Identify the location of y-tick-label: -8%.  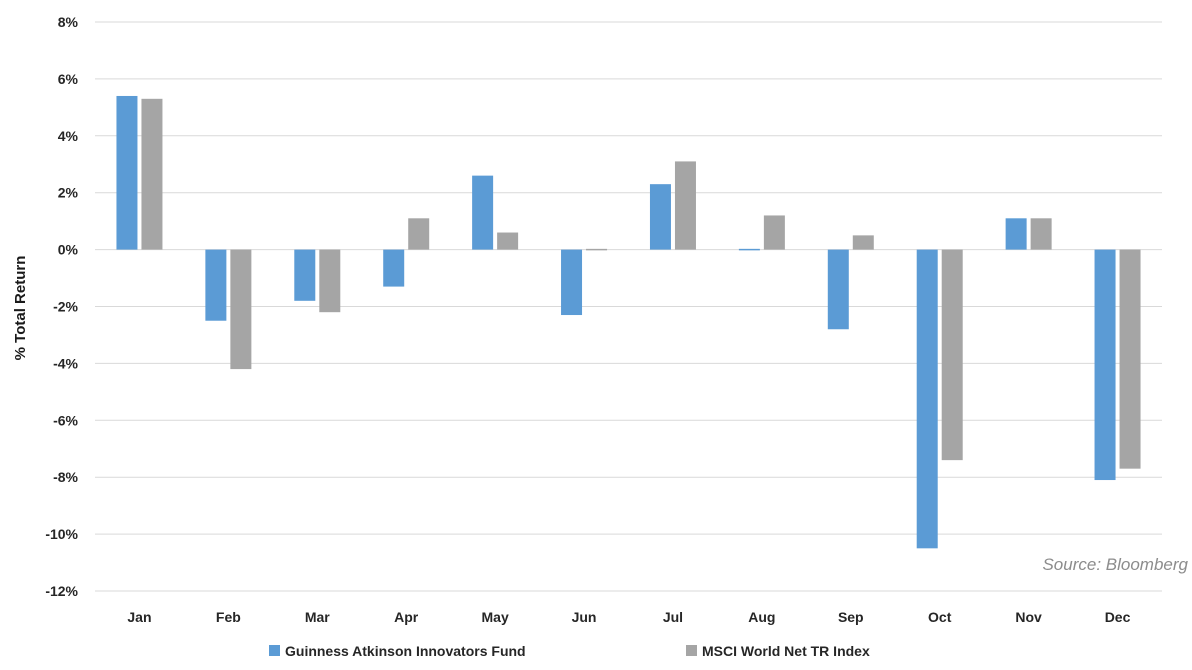
(65, 477).